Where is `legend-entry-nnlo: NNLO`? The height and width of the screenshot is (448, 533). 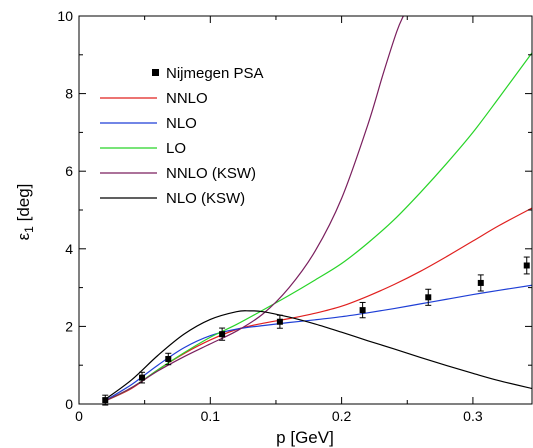 legend-entry-nnlo: NNLO is located at coordinates (154, 98).